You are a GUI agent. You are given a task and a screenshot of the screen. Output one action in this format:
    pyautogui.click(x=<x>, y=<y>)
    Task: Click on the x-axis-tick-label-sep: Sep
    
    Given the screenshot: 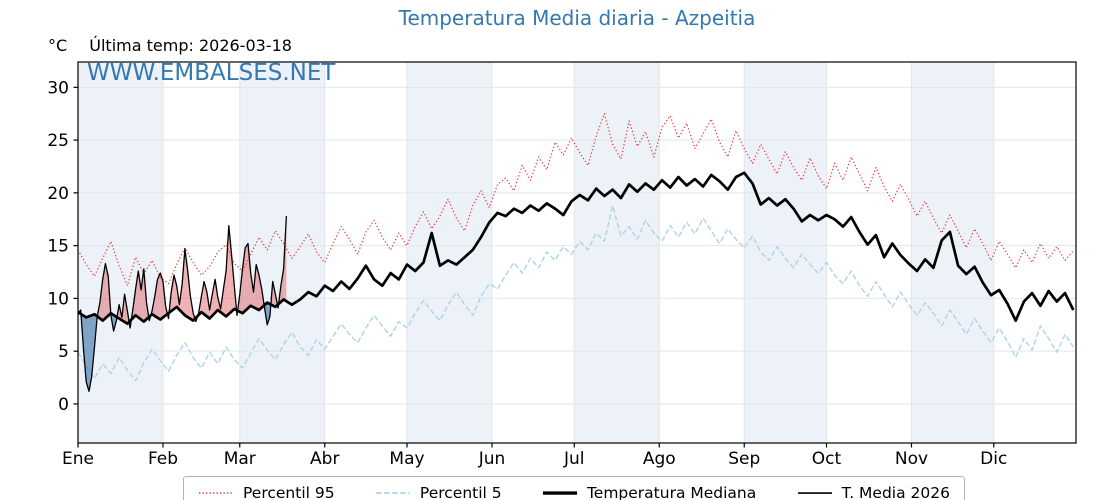 What is the action you would take?
    pyautogui.click(x=744, y=459)
    